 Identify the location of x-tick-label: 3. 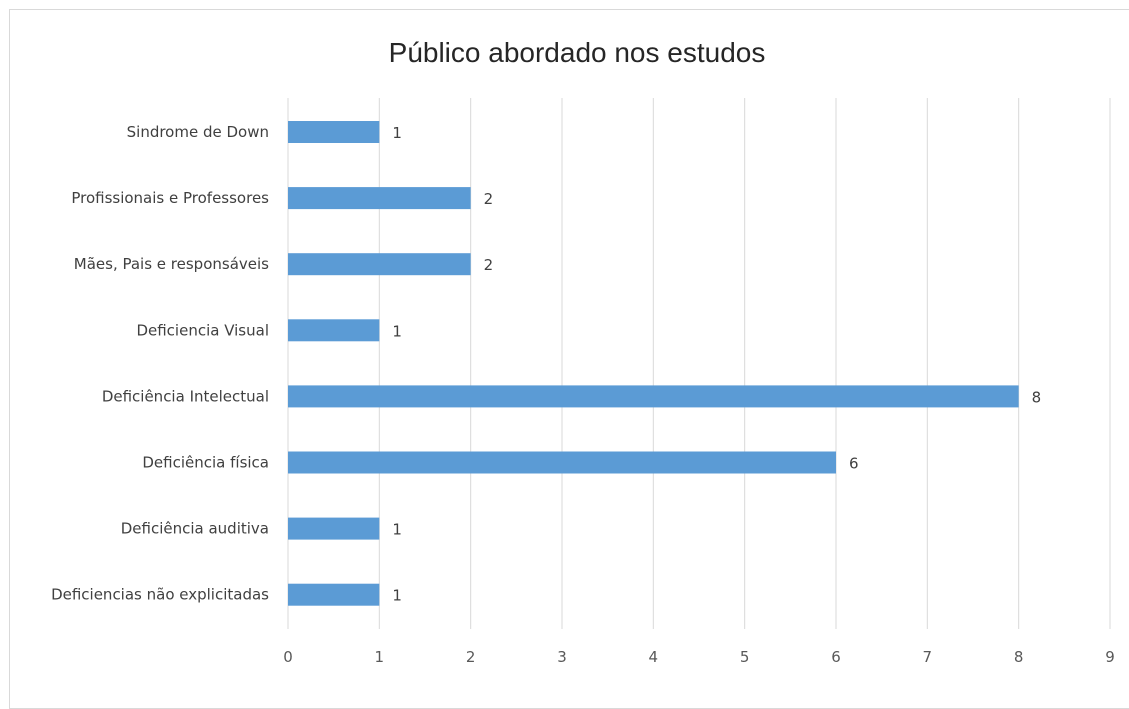
(562, 657).